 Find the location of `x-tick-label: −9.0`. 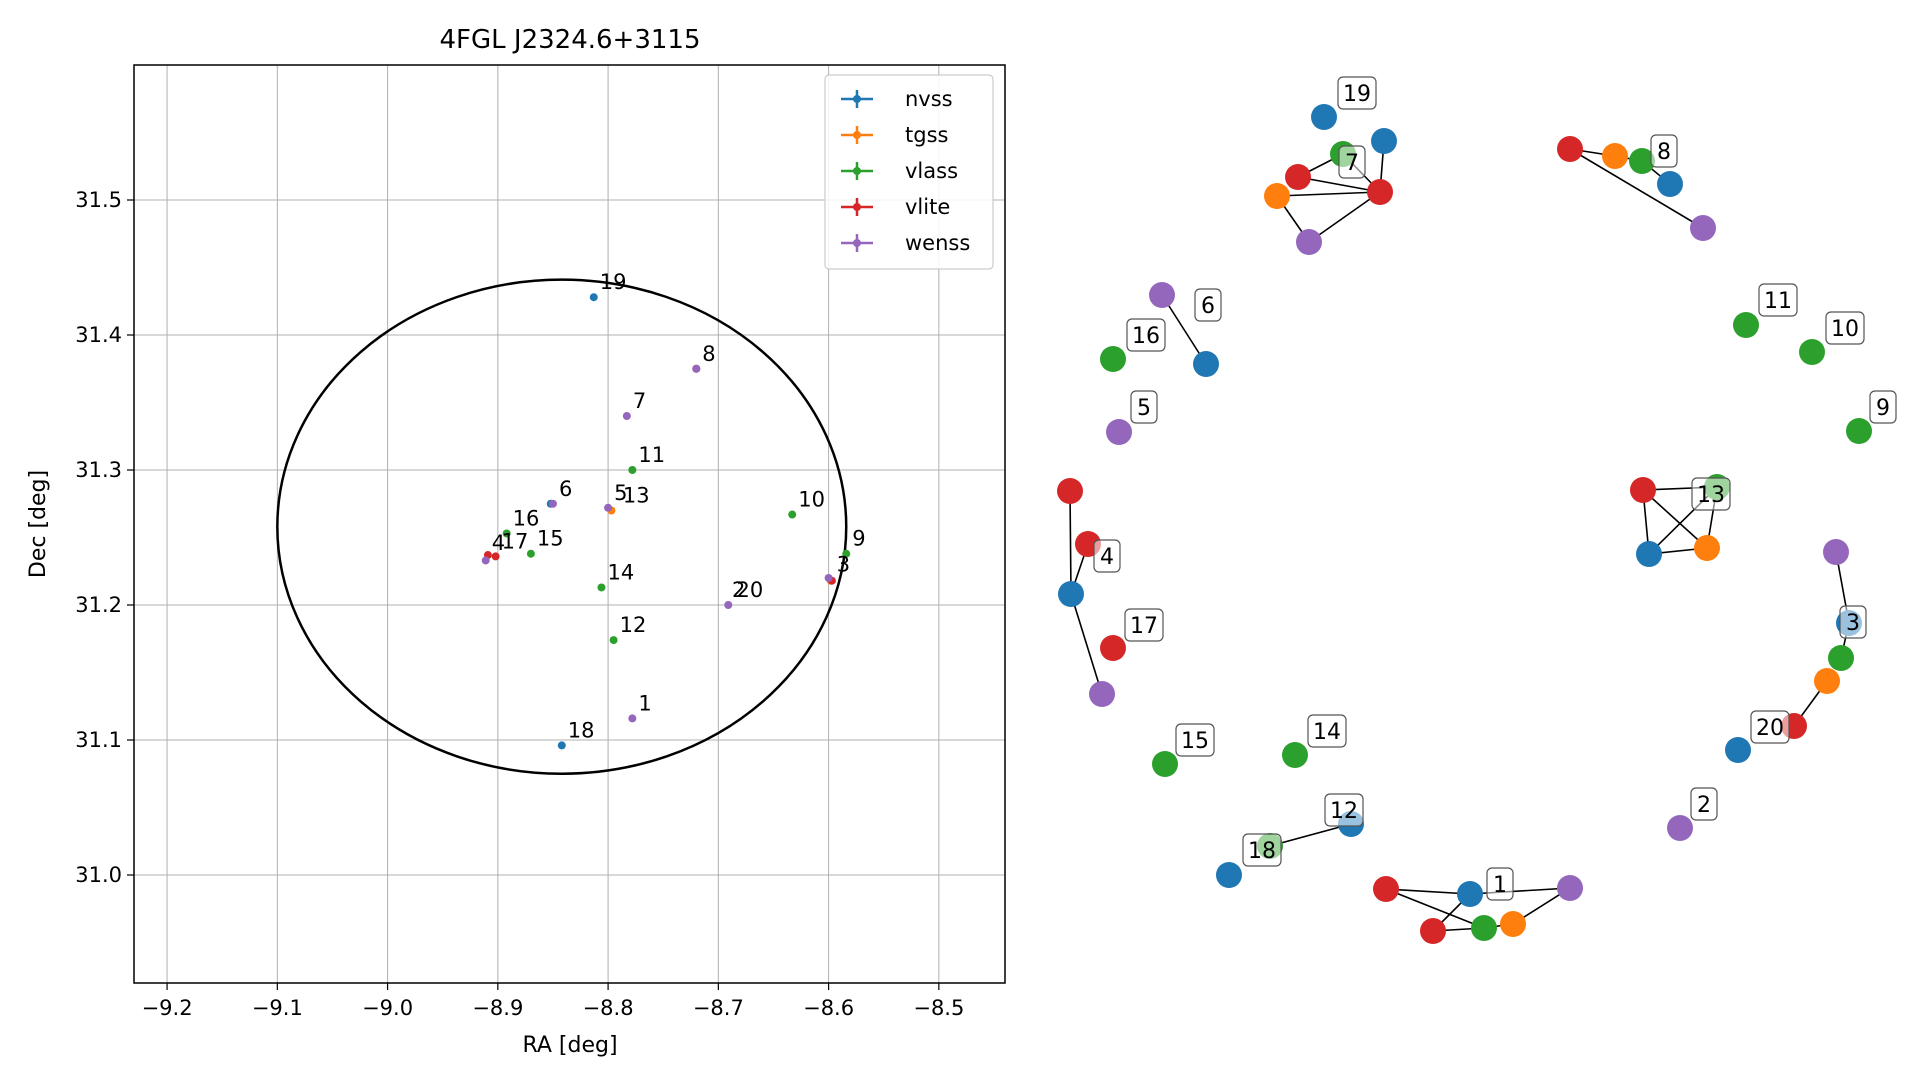

x-tick-label: −9.0 is located at coordinates (387, 1008).